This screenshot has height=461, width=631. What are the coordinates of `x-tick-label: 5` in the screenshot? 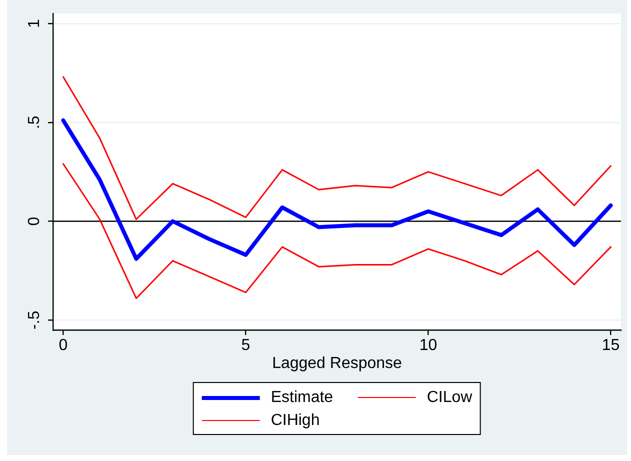 It's located at (245, 345).